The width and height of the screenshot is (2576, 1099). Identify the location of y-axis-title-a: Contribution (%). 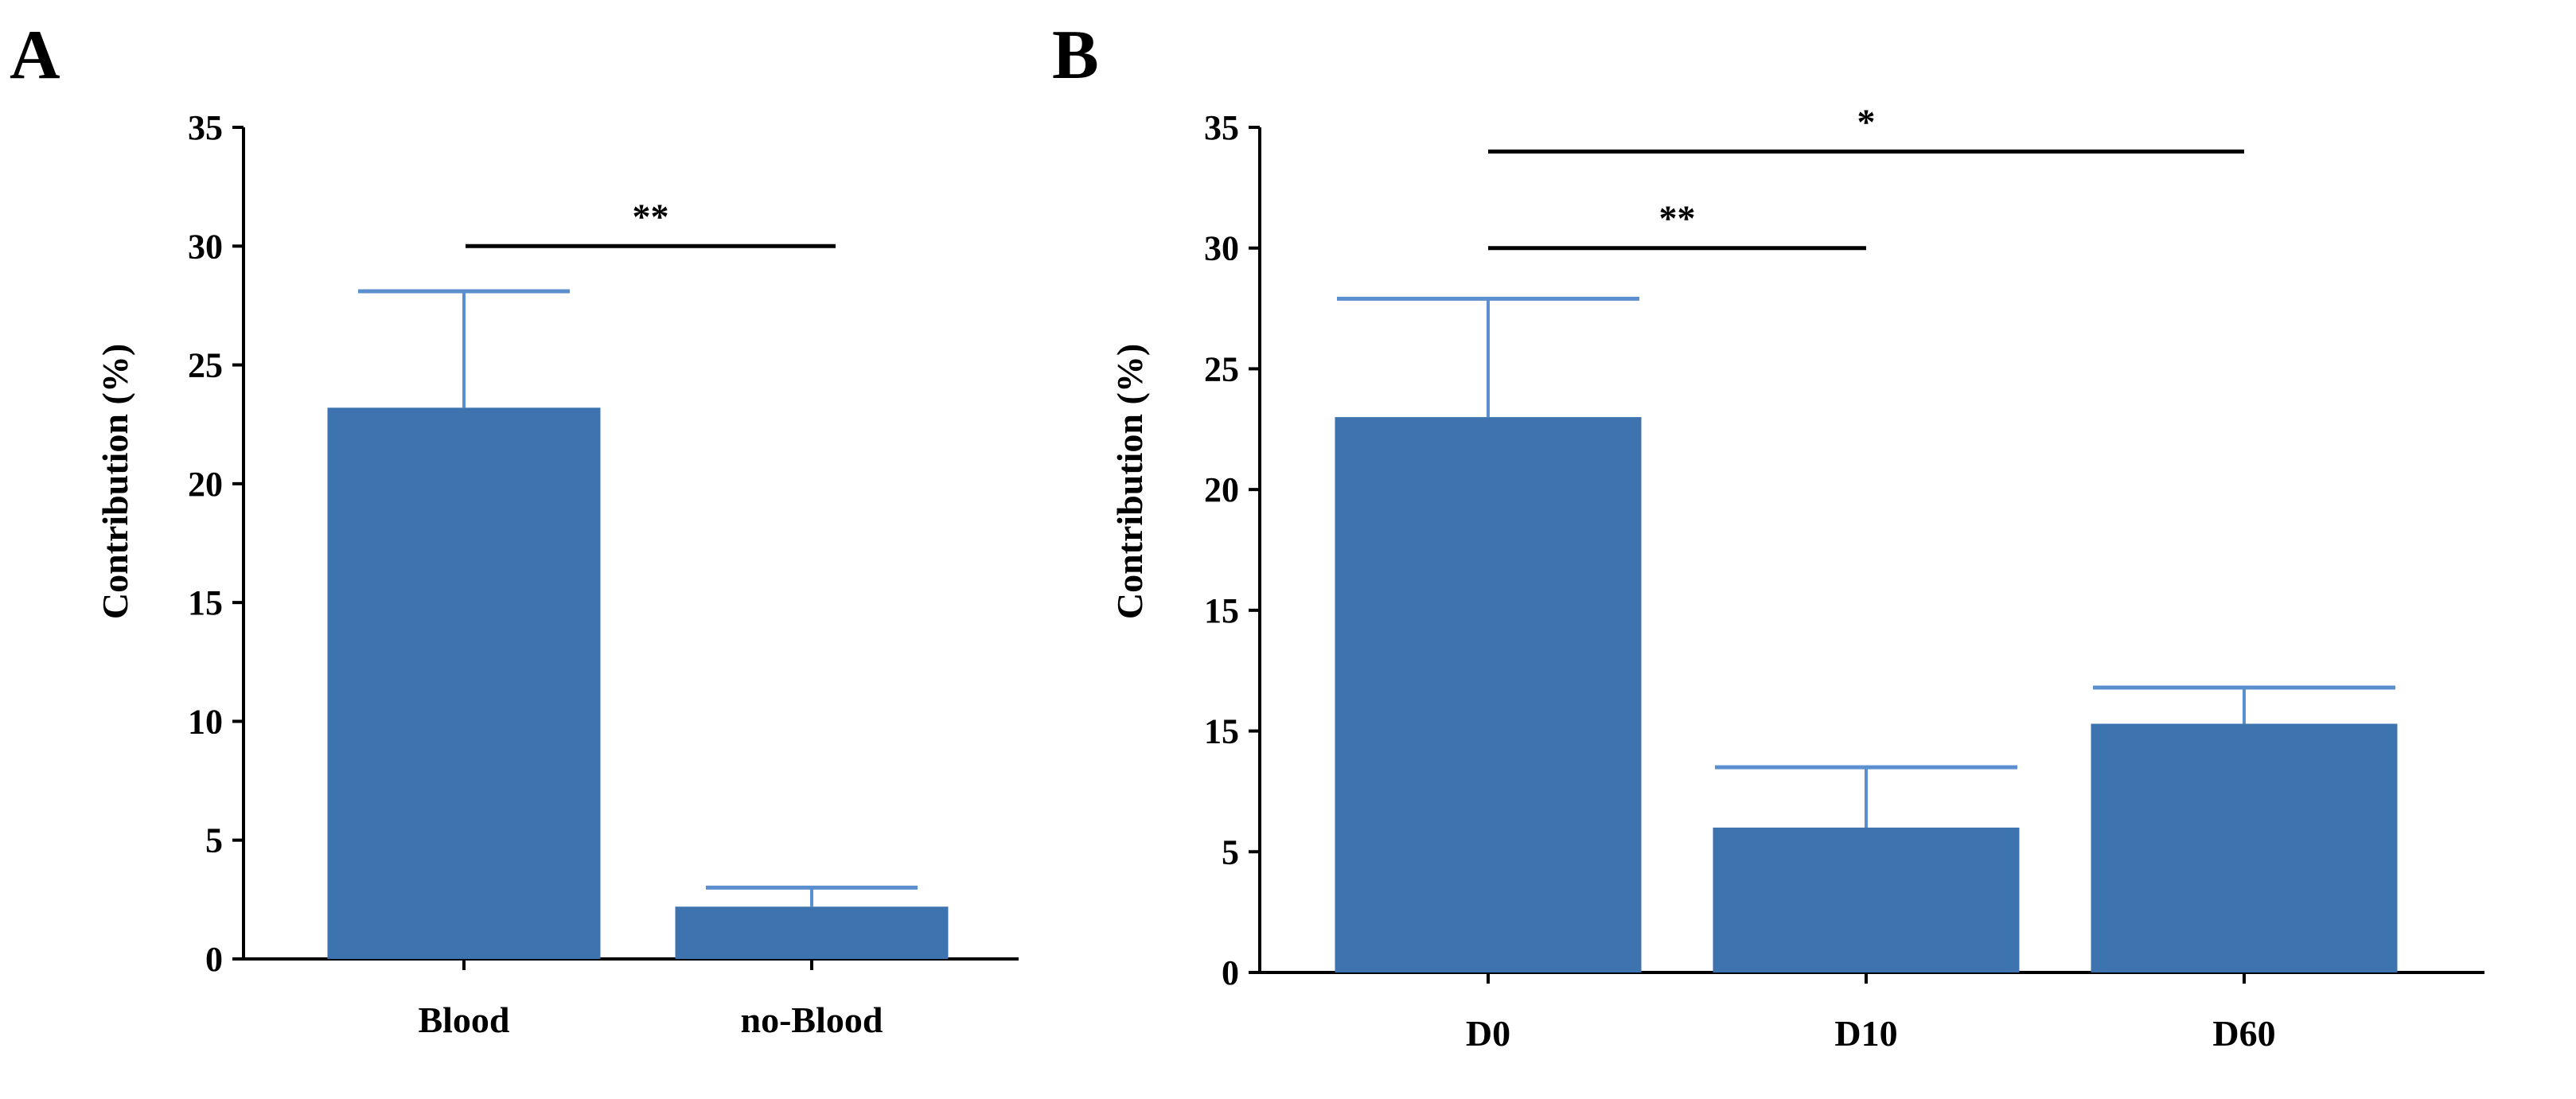
(115, 481).